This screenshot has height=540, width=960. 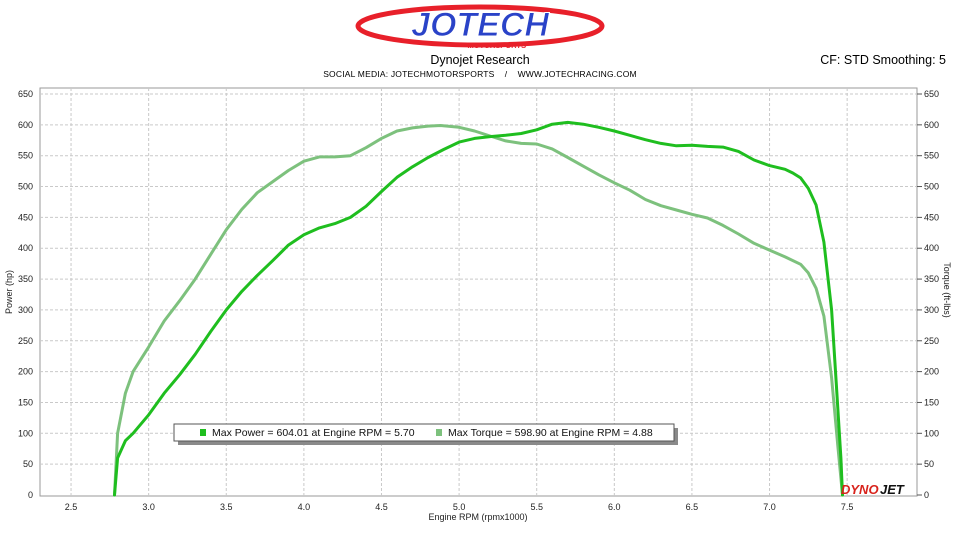 What do you see at coordinates (30, 495) in the screenshot?
I see `left-y-tick-label: 0` at bounding box center [30, 495].